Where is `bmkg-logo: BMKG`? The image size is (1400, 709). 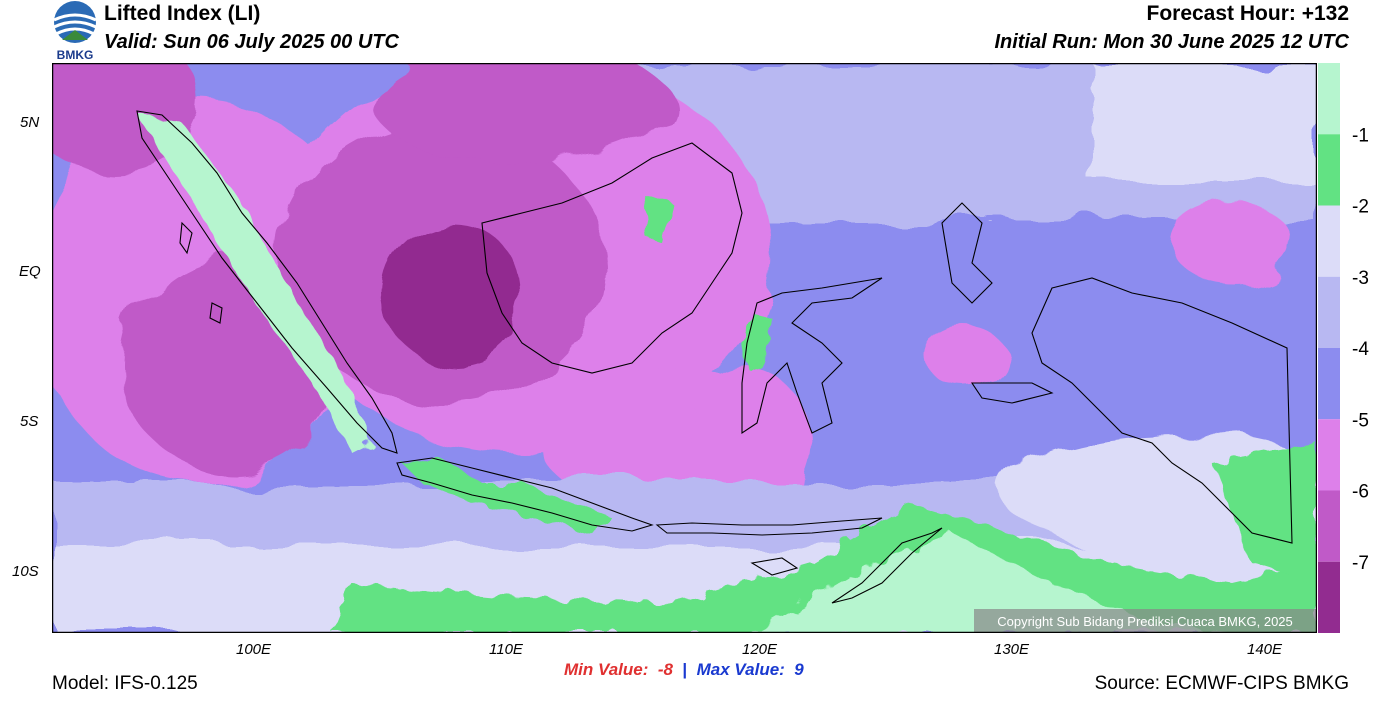 bmkg-logo: BMKG is located at coordinates (75, 31).